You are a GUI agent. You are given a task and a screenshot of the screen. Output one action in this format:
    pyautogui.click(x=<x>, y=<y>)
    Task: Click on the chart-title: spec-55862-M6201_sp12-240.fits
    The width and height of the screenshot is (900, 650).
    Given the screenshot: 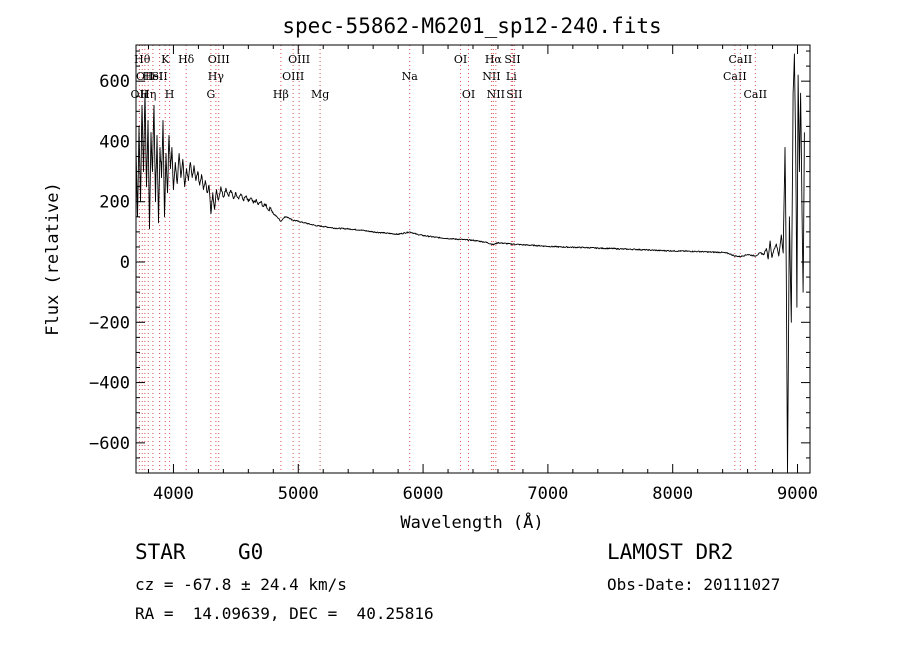 What is the action you would take?
    pyautogui.click(x=471, y=26)
    